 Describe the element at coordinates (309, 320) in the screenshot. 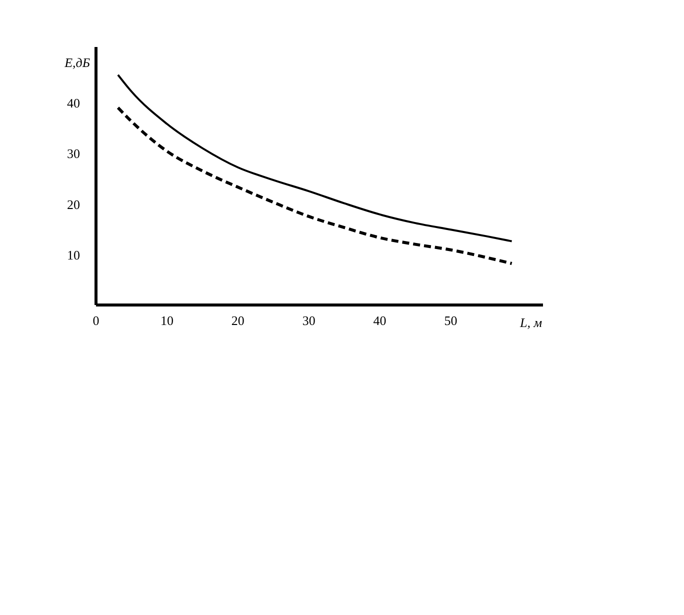

I see `x-tick-label: 30` at that location.